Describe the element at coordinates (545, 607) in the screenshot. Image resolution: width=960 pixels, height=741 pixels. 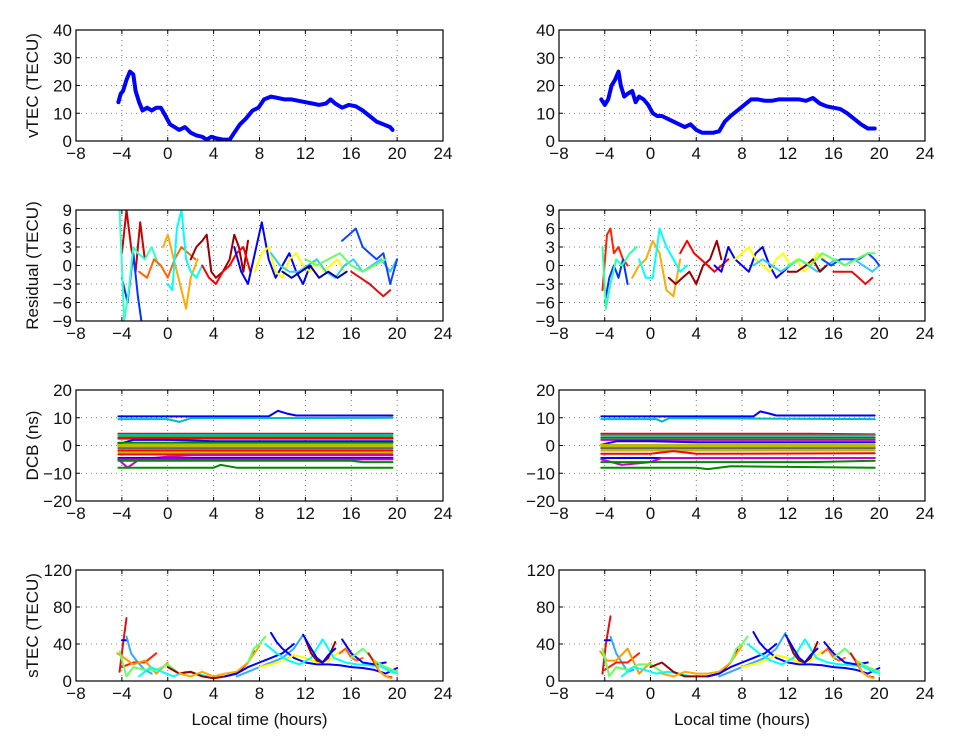
I see `y-tick-label: 80` at that location.